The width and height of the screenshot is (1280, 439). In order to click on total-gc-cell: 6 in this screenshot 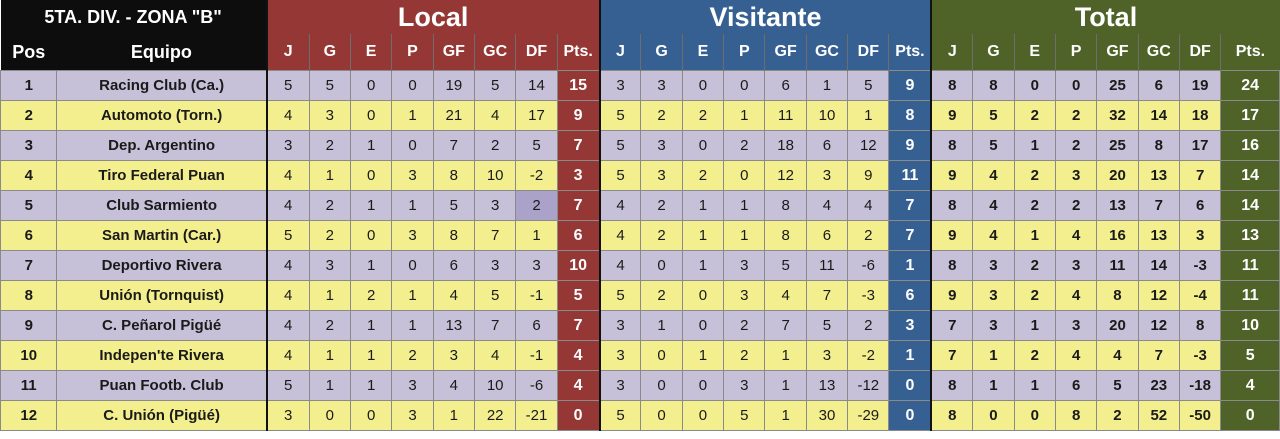, I will do `click(1158, 85)`.